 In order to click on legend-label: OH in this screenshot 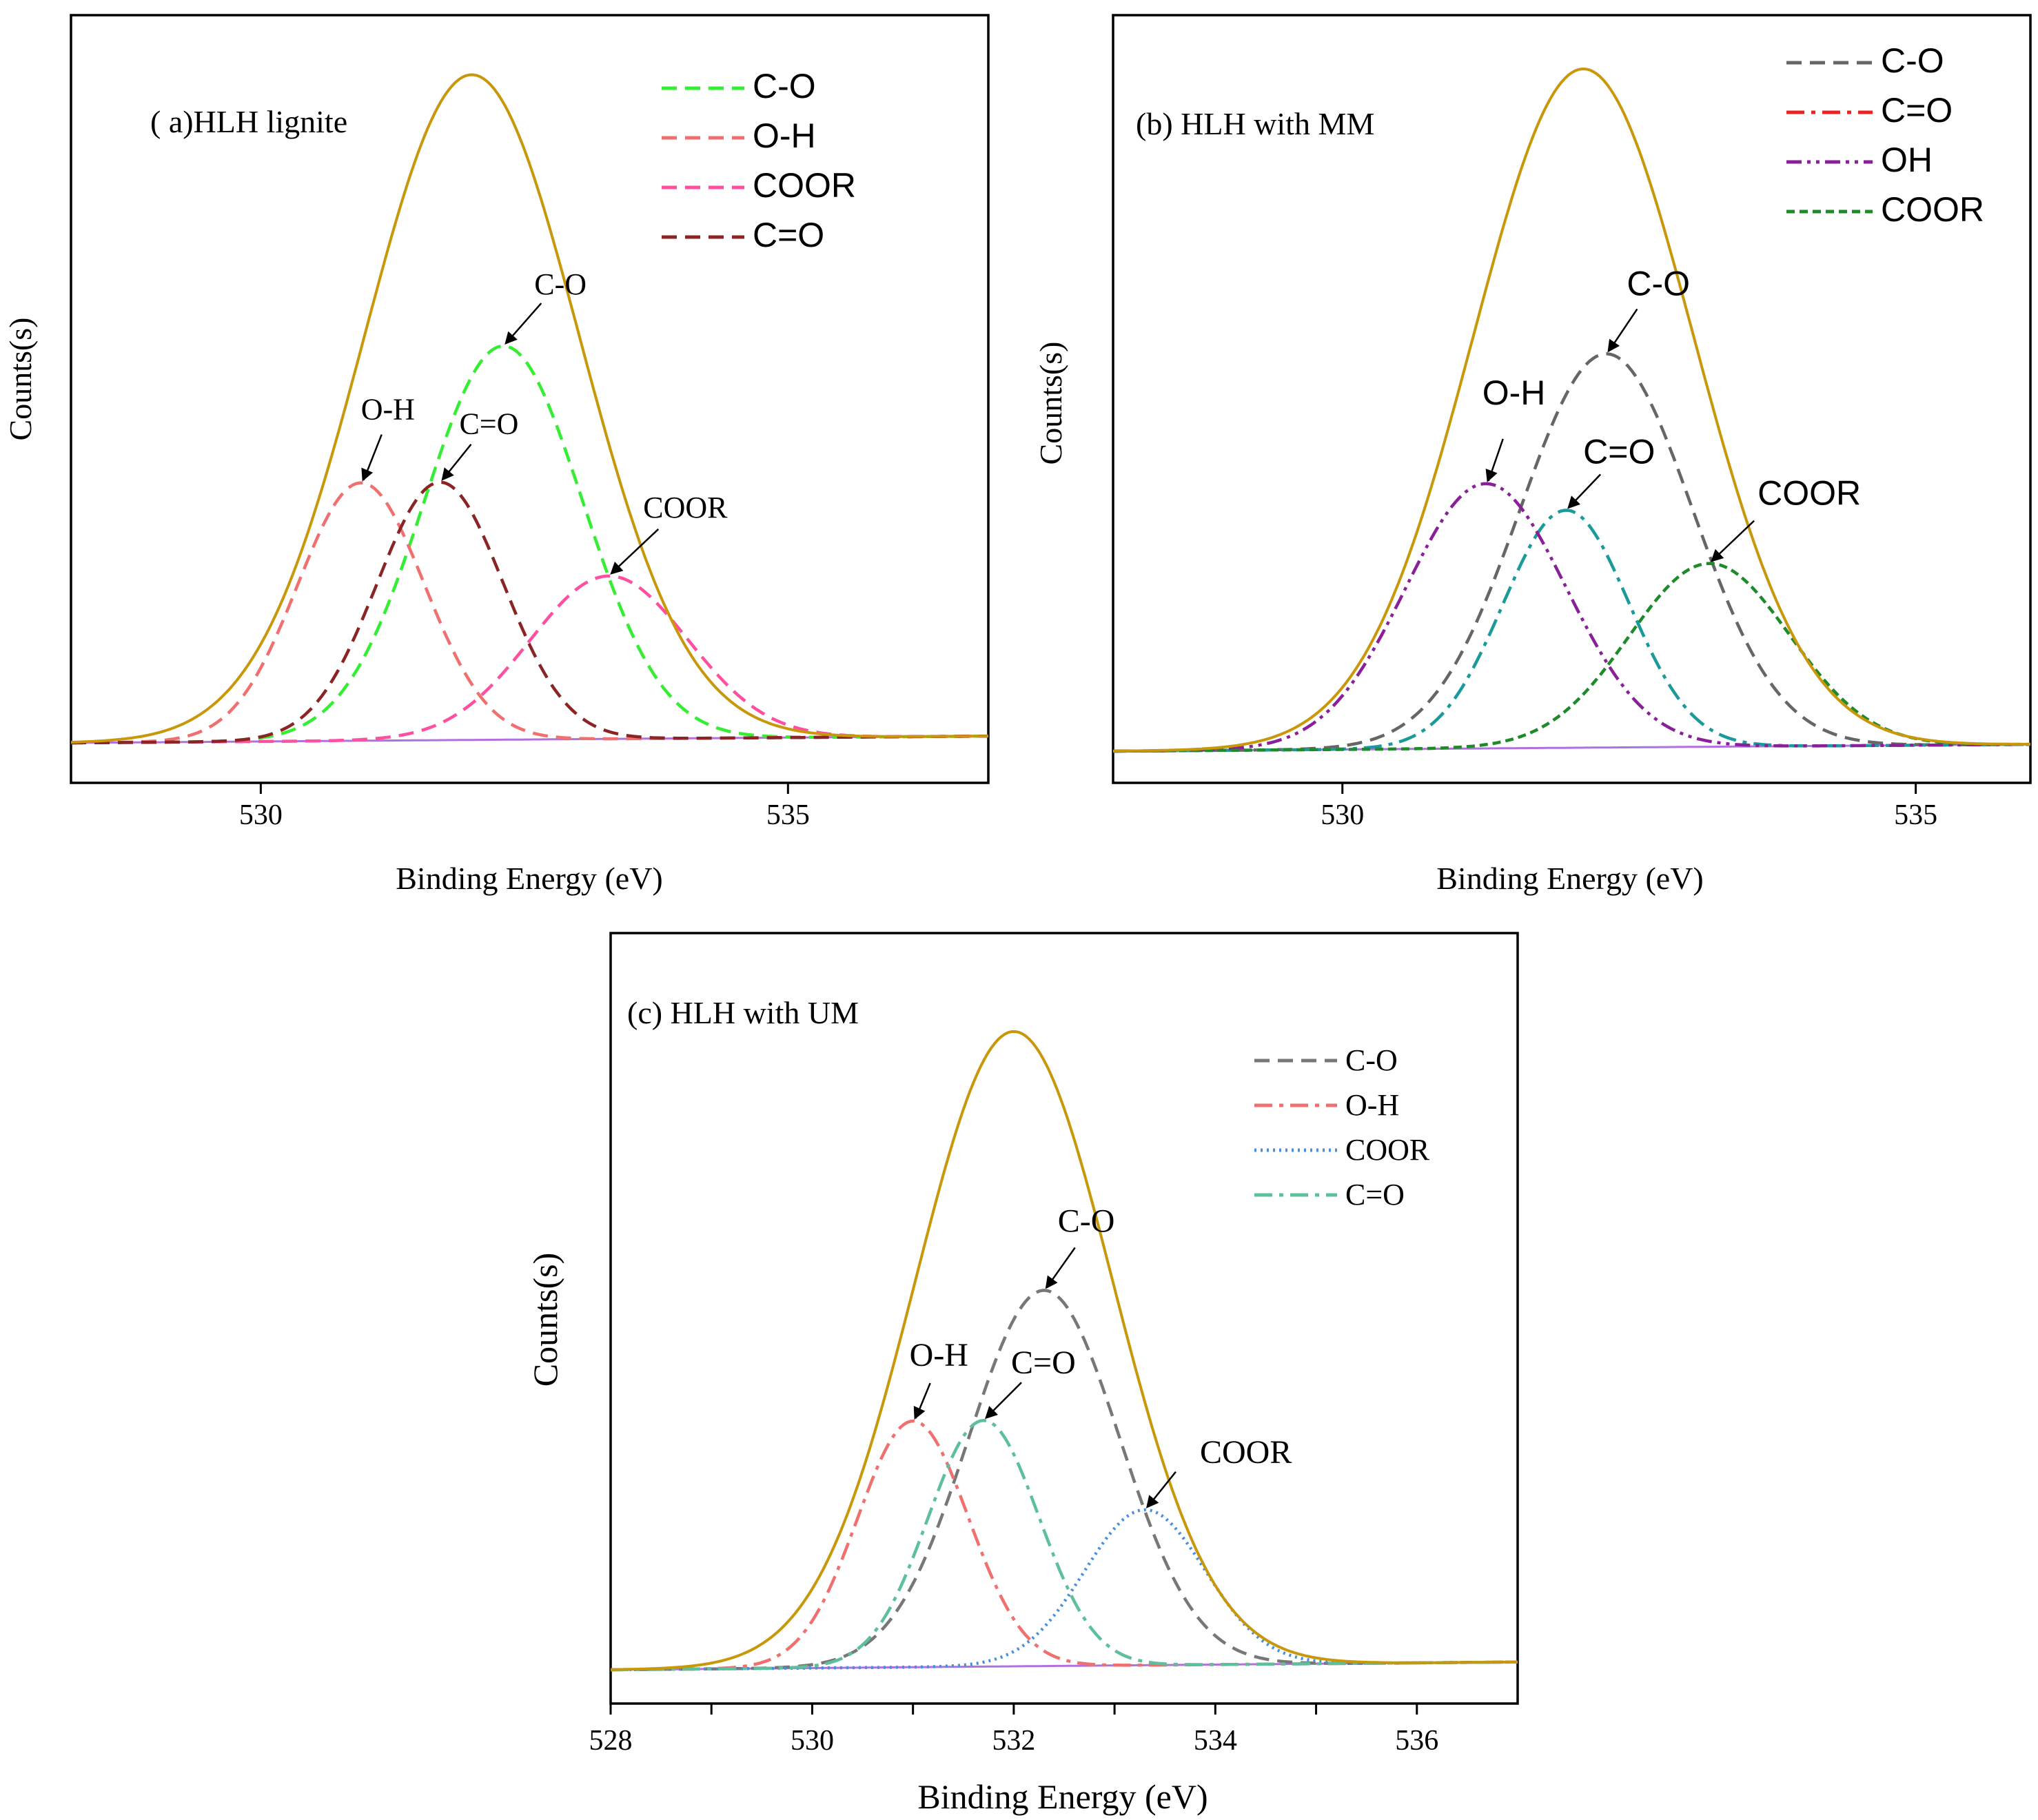, I will do `click(1907, 160)`.